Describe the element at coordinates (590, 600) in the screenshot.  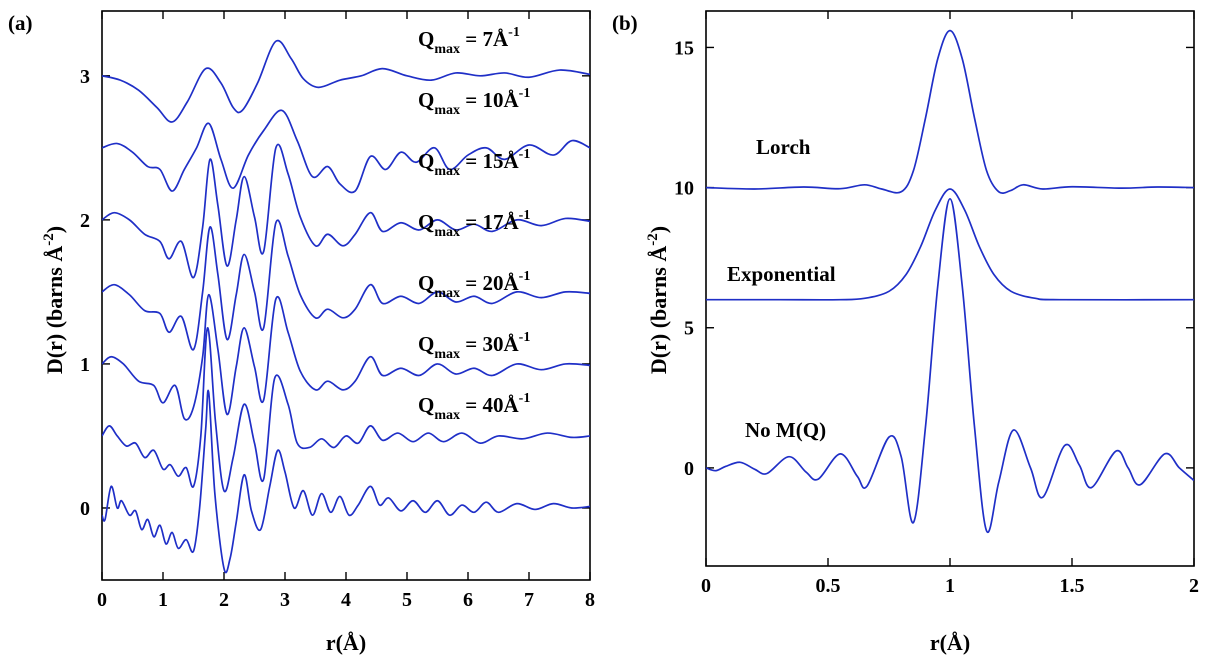
I see `x-tick-label: 8` at that location.